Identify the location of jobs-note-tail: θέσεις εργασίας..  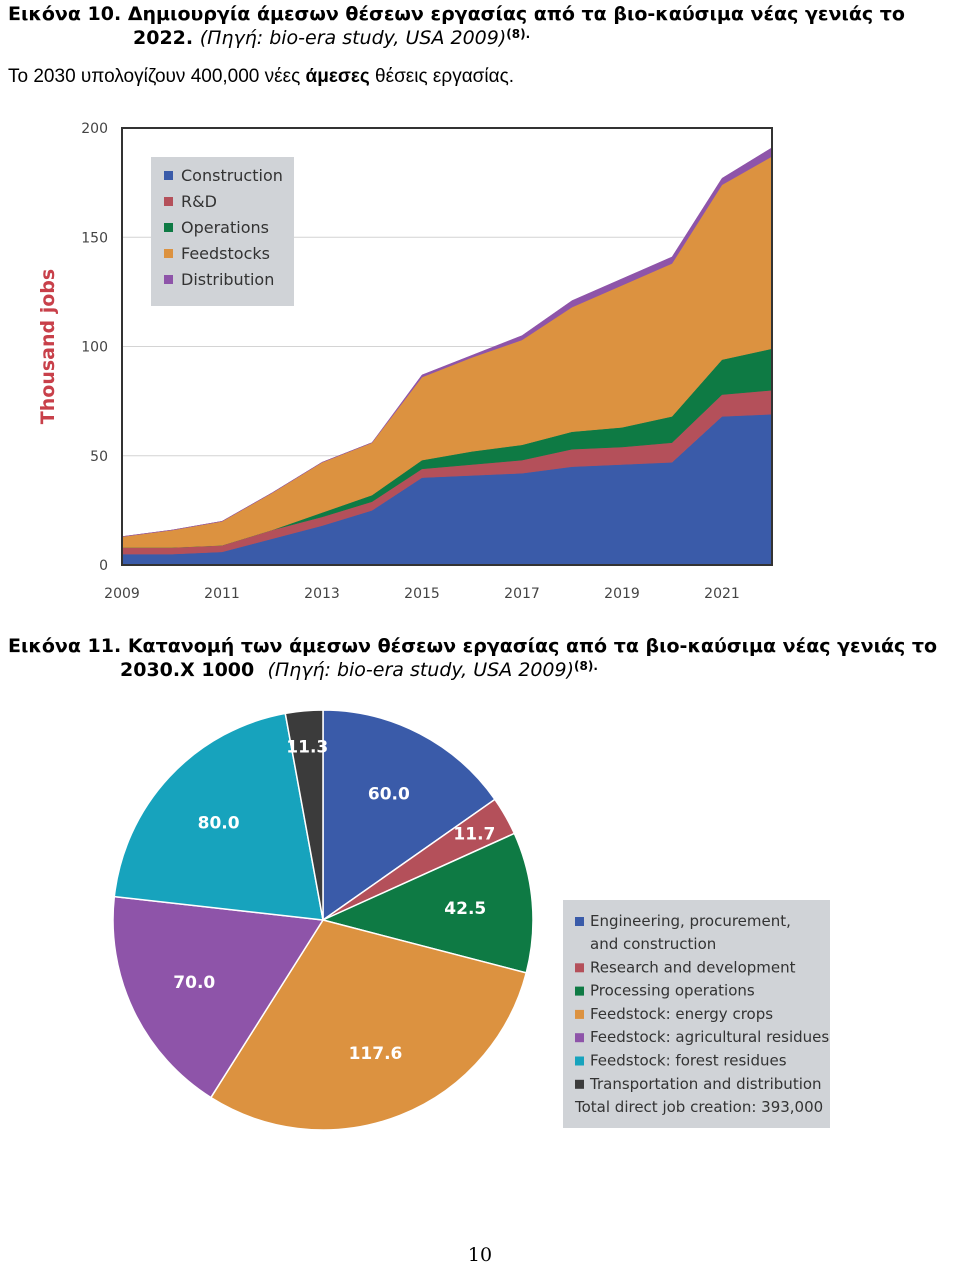
(442, 76).